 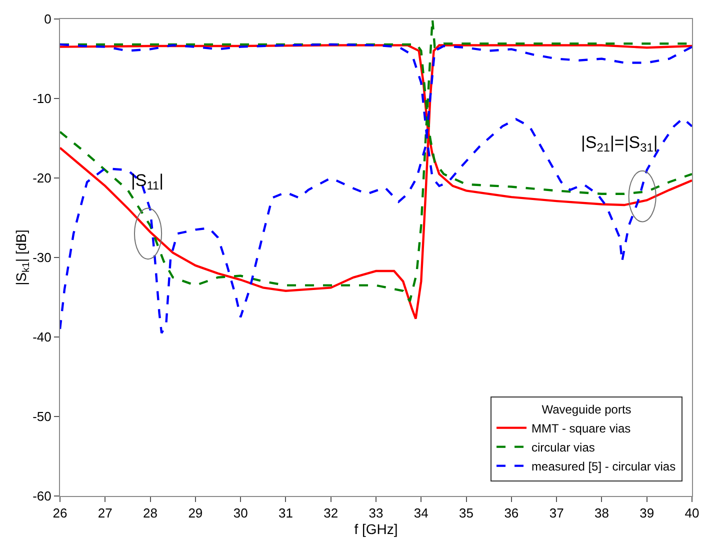 I want to click on x-tick-label: 35, so click(x=466, y=513).